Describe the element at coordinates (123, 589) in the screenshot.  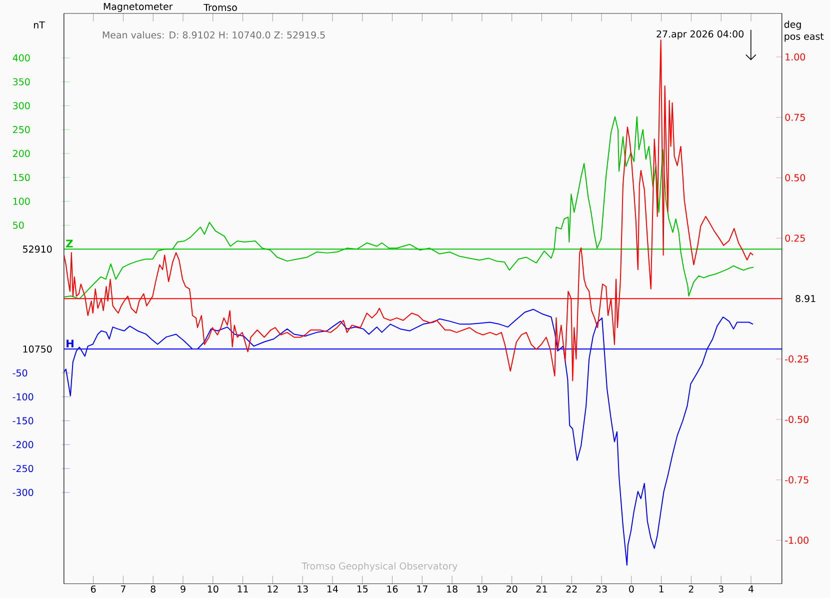
I see `x-tick-label: 7` at that location.